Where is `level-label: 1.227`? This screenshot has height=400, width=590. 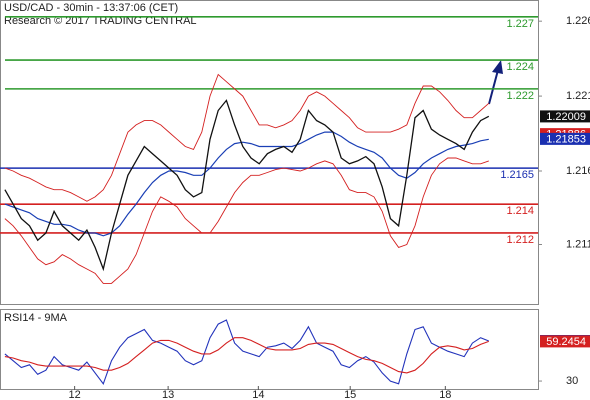
level-label: 1.227 is located at coordinates (520, 24).